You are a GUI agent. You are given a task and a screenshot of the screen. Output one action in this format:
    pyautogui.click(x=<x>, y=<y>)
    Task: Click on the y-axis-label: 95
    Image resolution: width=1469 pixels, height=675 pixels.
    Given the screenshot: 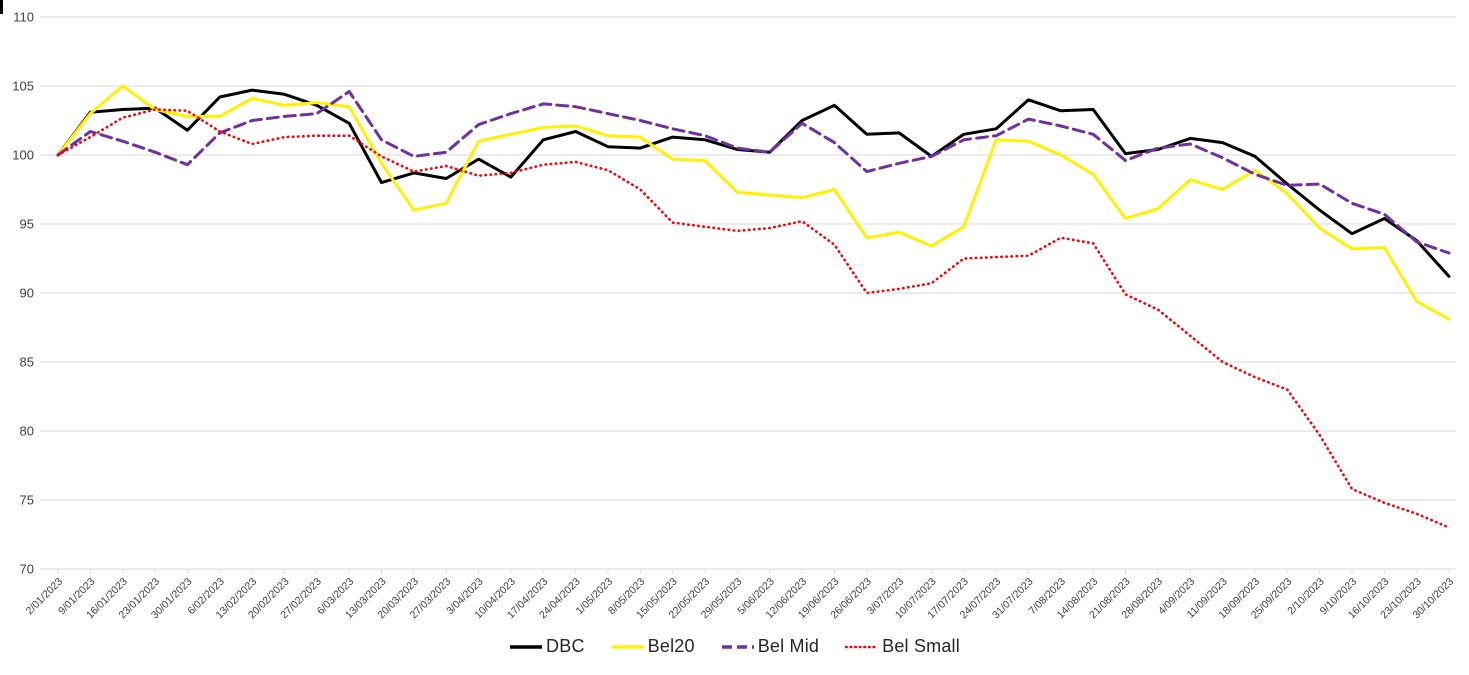 What is the action you would take?
    pyautogui.click(x=27, y=224)
    